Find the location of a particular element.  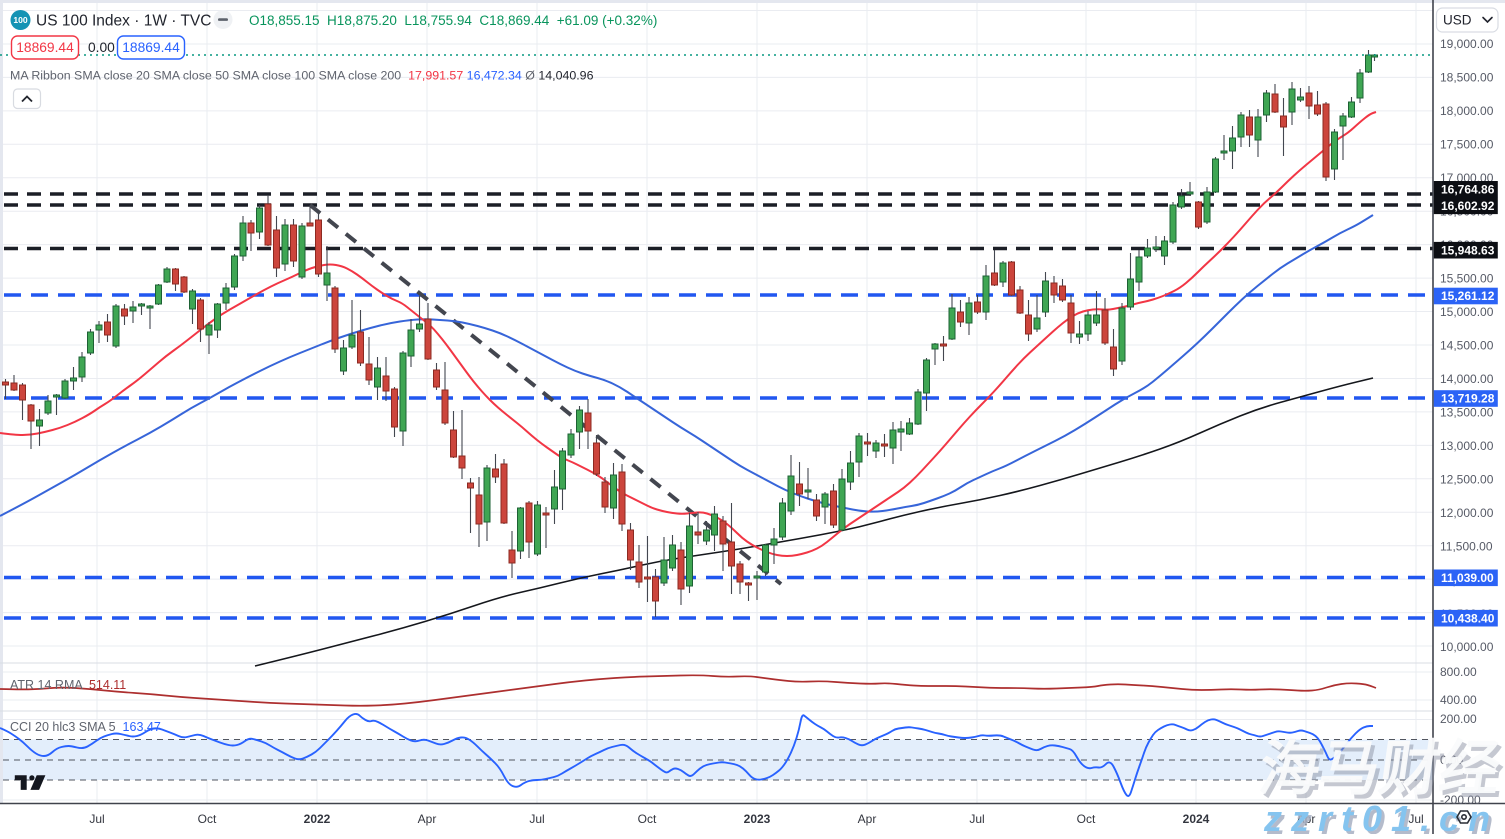

svg-text: 18,000.00 is located at coordinates (1467, 111).